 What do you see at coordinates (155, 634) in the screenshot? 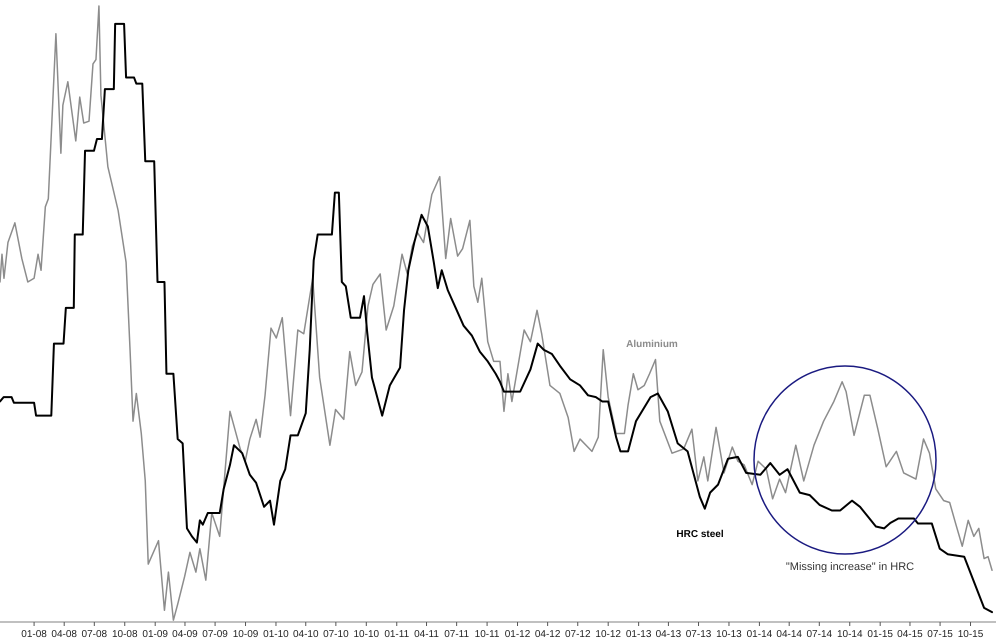
I see `x-tick-label: 01-09` at bounding box center [155, 634].